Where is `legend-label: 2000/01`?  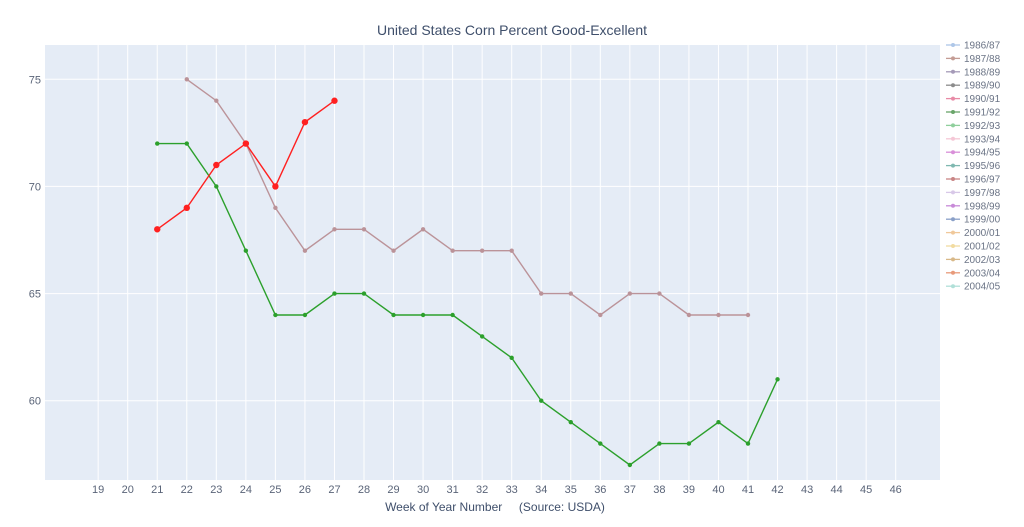
legend-label: 2000/01 is located at coordinates (982, 233).